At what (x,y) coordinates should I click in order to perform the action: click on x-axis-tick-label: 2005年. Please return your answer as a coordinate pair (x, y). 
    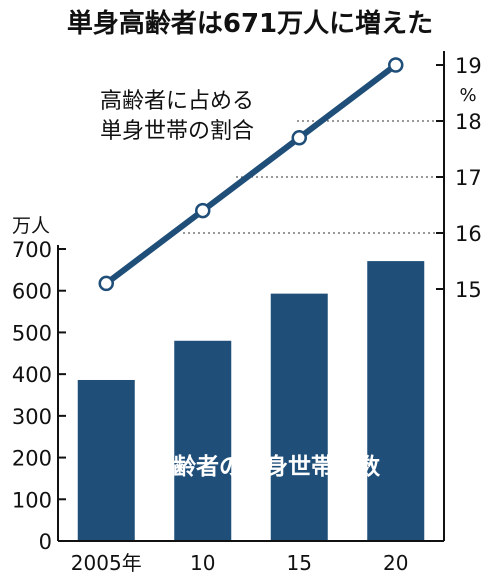
    Looking at the image, I should click on (106, 563).